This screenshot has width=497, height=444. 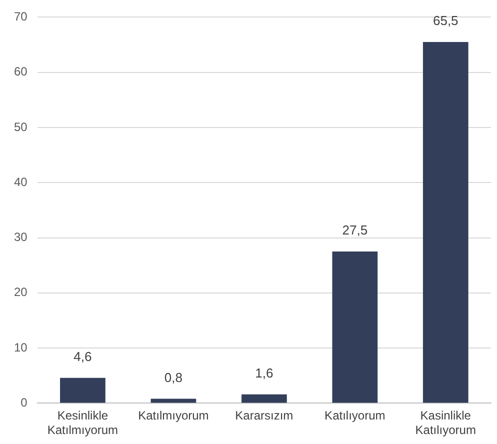 What do you see at coordinates (21, 347) in the screenshot?
I see `y-tick-label: 10` at bounding box center [21, 347].